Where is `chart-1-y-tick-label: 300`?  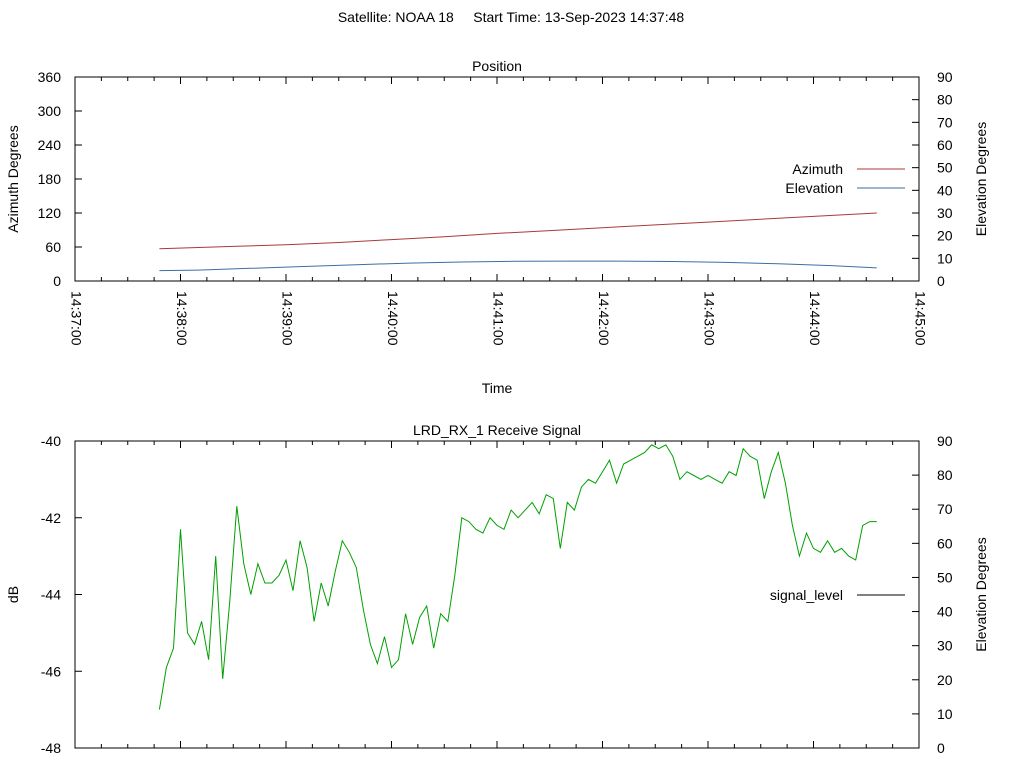 chart-1-y-tick-label: 300 is located at coordinates (50, 111).